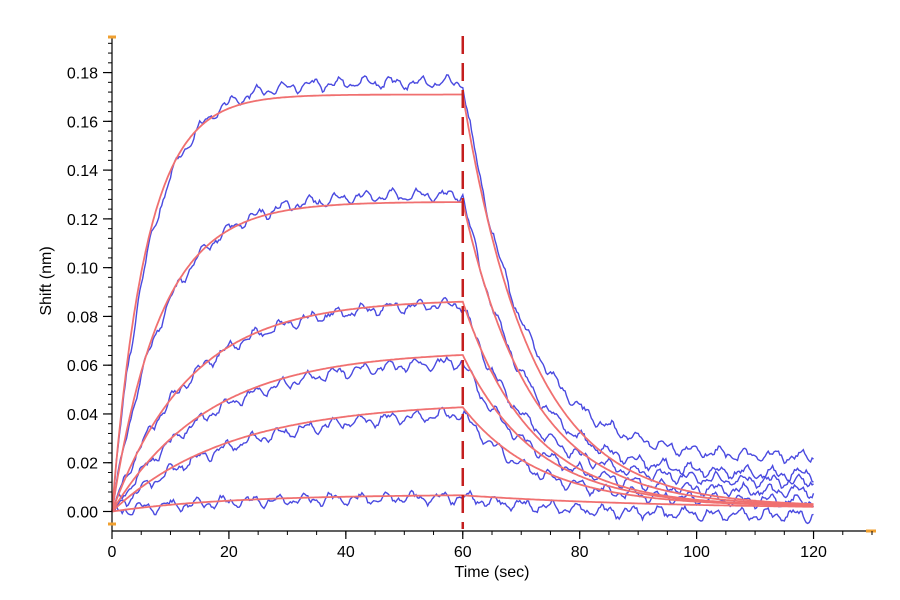 This screenshot has width=900, height=600. What do you see at coordinates (492, 572) in the screenshot?
I see `x-axis-title: Time (sec)` at bounding box center [492, 572].